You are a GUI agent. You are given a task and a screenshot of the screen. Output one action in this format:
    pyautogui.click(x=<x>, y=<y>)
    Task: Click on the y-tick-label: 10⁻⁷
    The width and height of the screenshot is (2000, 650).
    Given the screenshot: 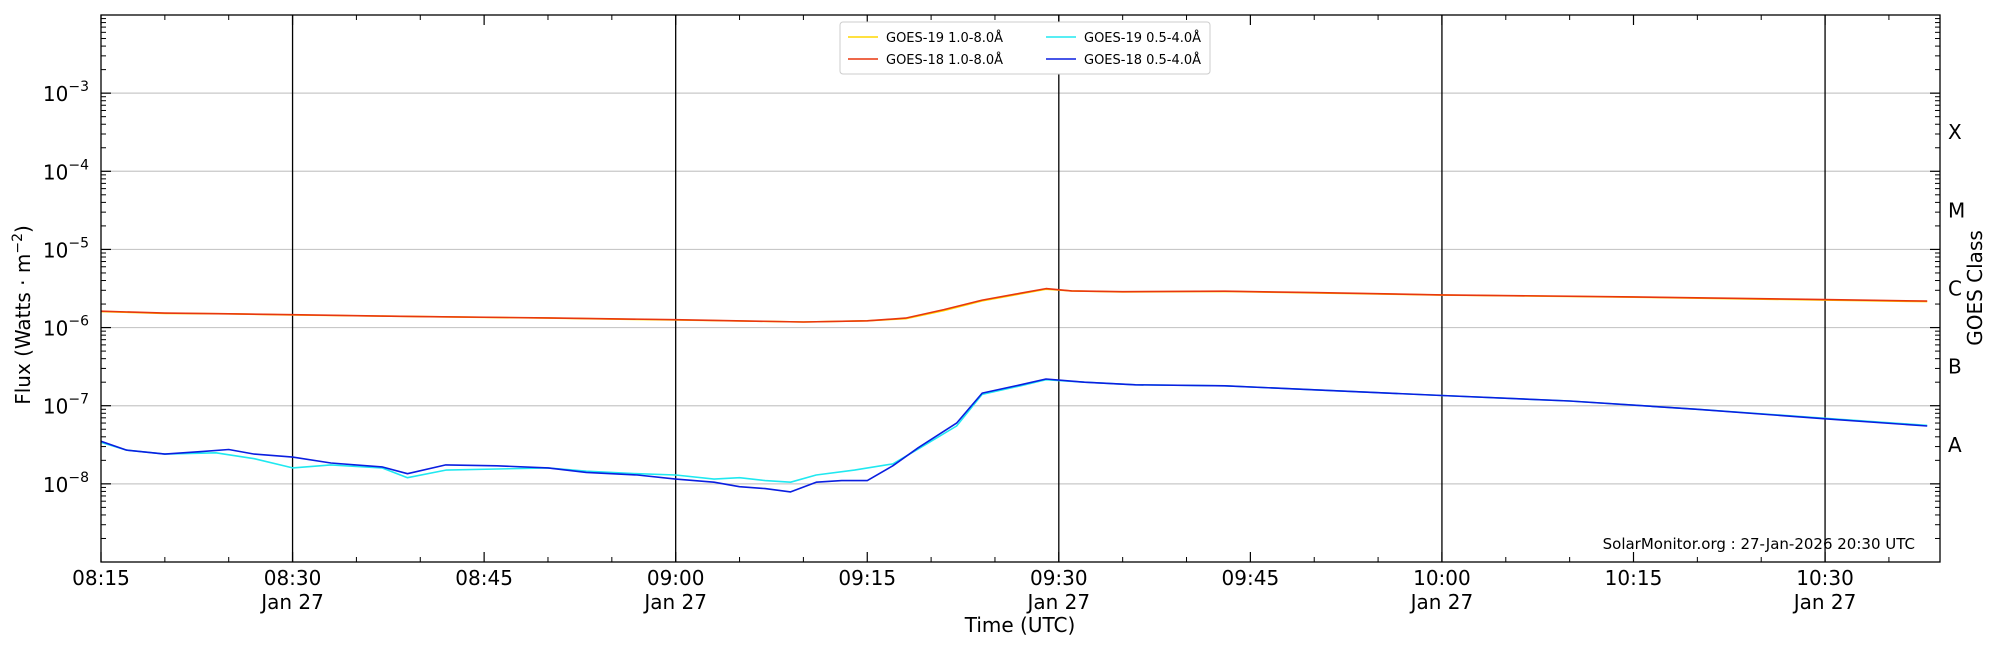 What is the action you would take?
    pyautogui.click(x=66, y=405)
    